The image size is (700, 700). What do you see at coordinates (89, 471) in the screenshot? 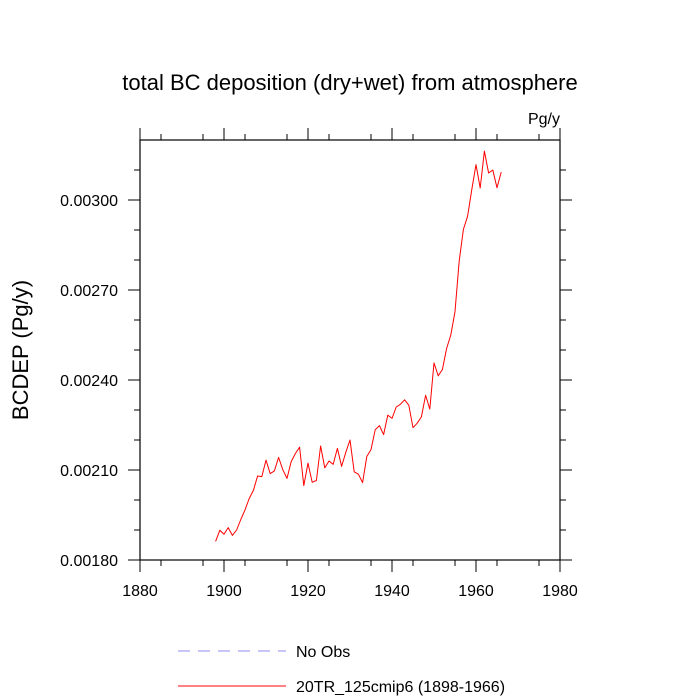
I see `y-tick-label: 0.00210` at bounding box center [89, 471].